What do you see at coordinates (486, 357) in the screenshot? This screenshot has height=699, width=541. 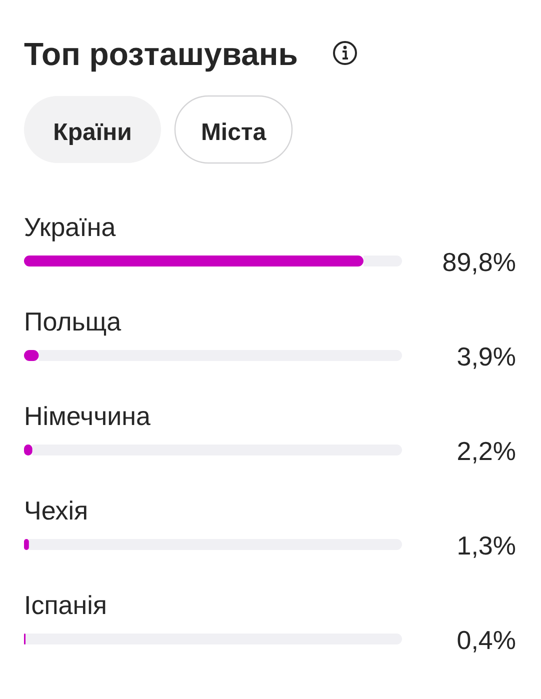 I see `data-label: 3,9%` at bounding box center [486, 357].